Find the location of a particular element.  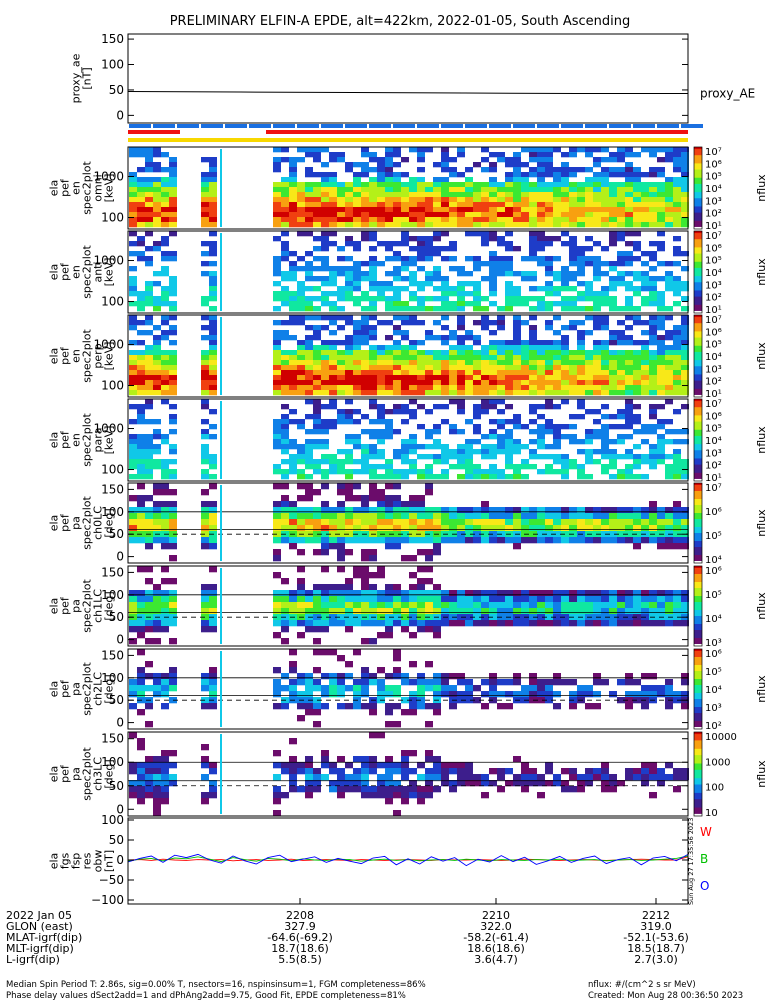

fgm-ylabel-line: res is located at coordinates (87, 860).